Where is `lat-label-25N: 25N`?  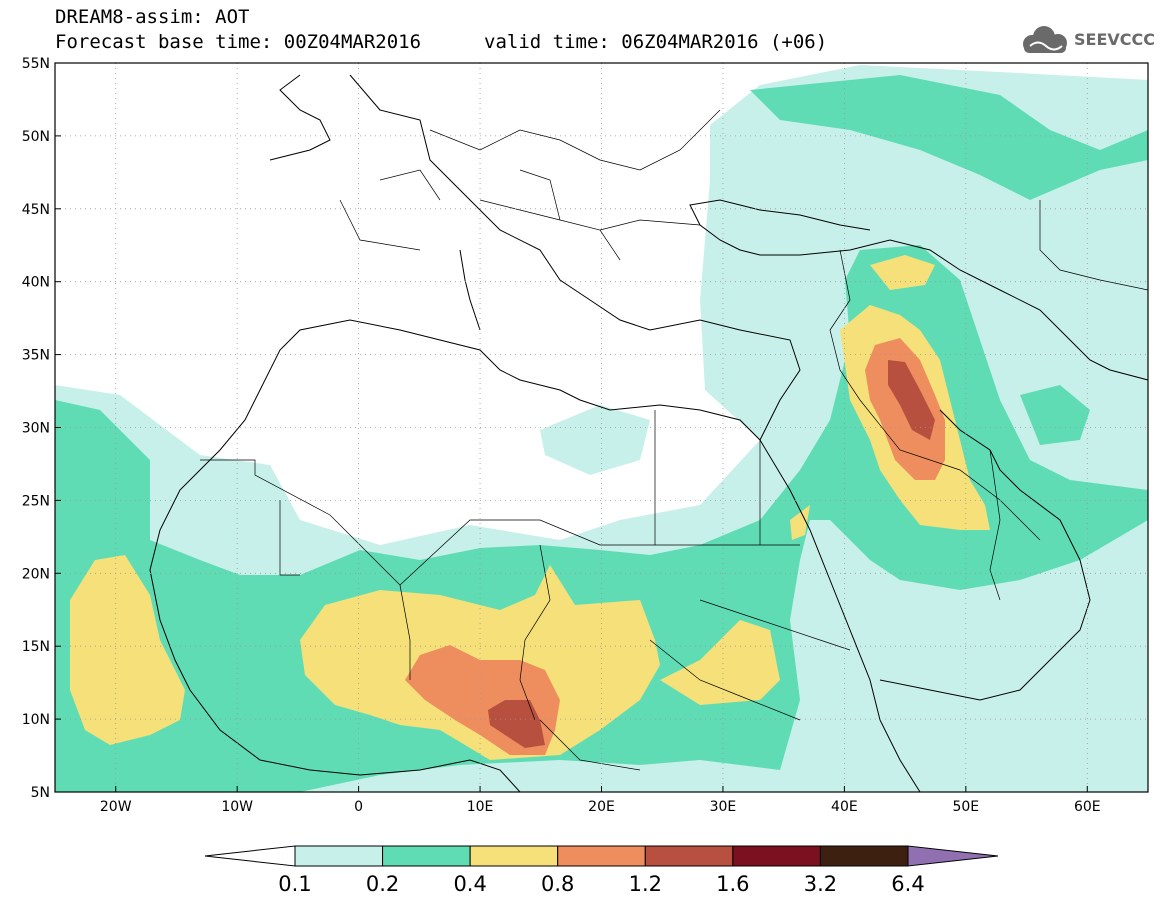
lat-label-25N: 25N is located at coordinates (36, 501).